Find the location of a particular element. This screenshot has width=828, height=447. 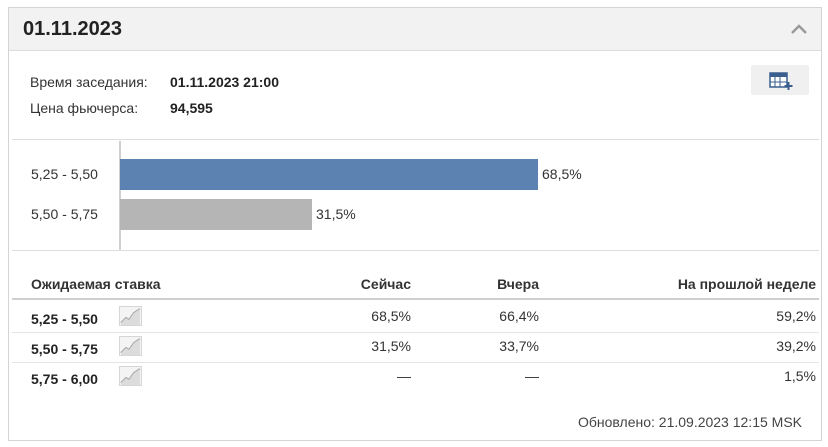

futures-price-row: Цена фьючерса: 94,595 is located at coordinates (121, 108).